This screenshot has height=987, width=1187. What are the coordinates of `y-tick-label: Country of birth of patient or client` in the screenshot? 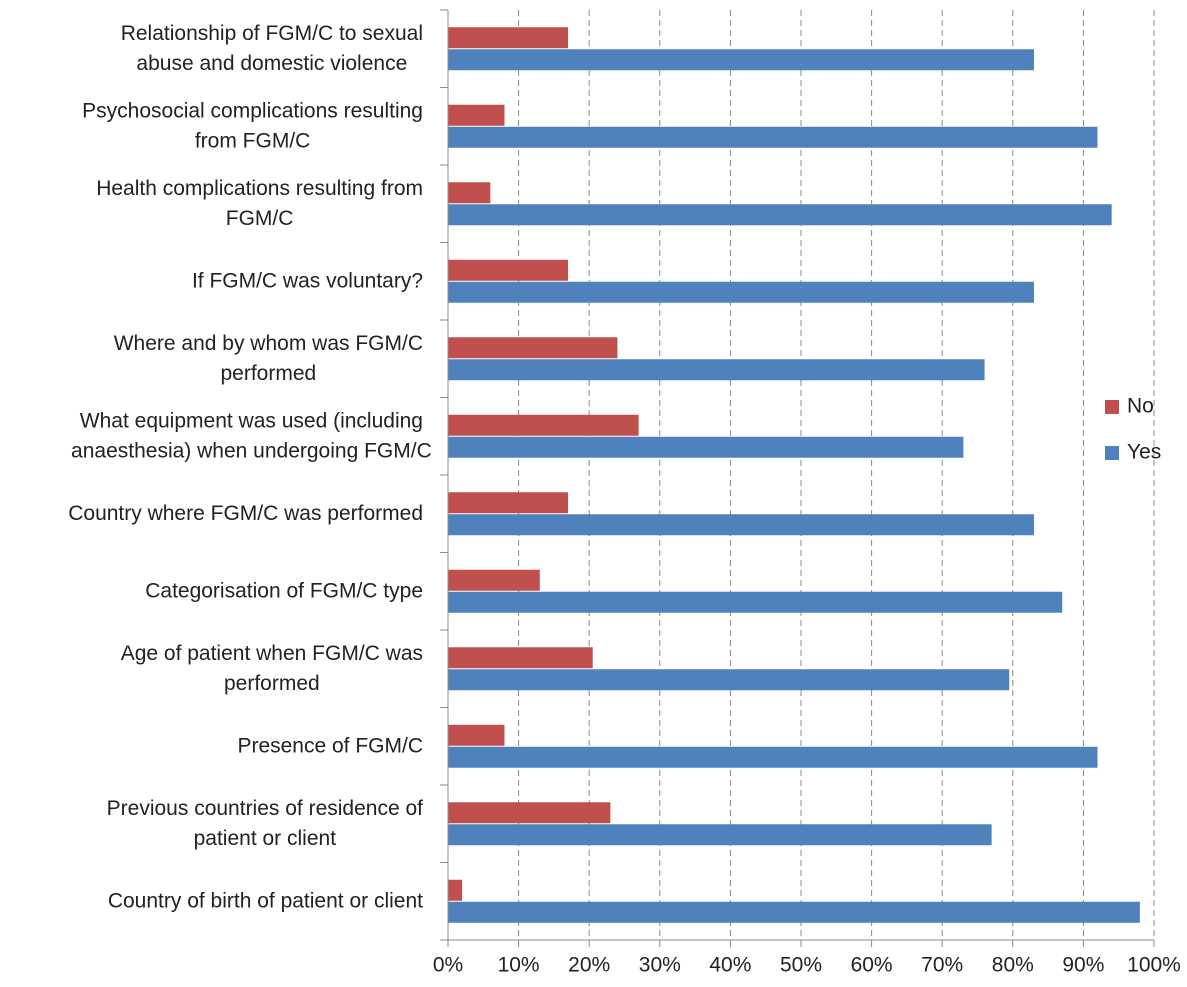 It's located at (265, 900).